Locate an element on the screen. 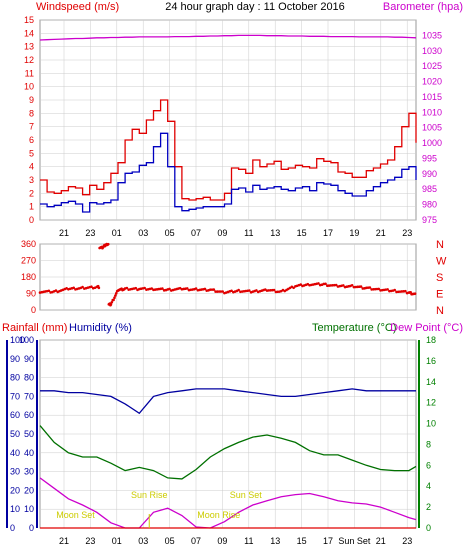 The width and height of the screenshot is (468, 555). temperature-tick-label: 2 is located at coordinates (428, 507).